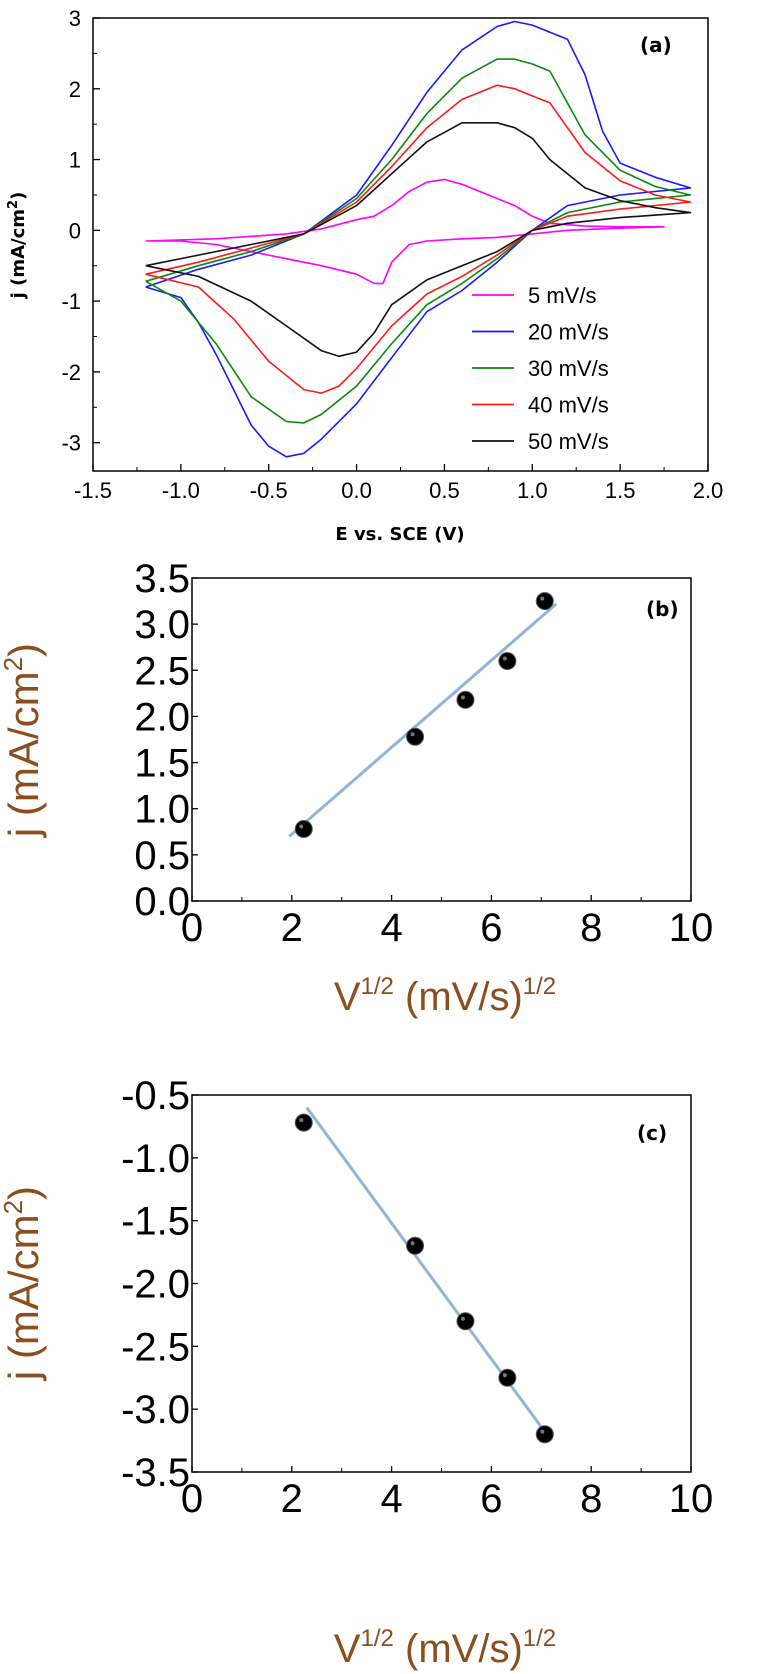 The width and height of the screenshot is (771, 1674). What do you see at coordinates (708, 490) in the screenshot?
I see `x-tick-label: 2.0` at bounding box center [708, 490].